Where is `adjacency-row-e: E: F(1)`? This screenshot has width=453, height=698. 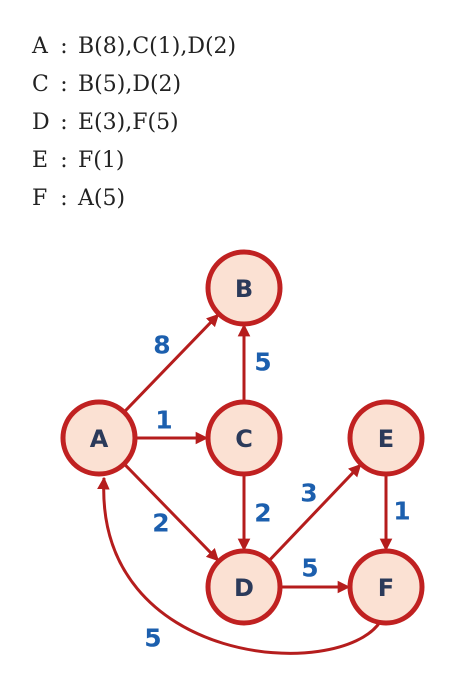 adjacency-row-e: E: F(1) is located at coordinates (134, 161).